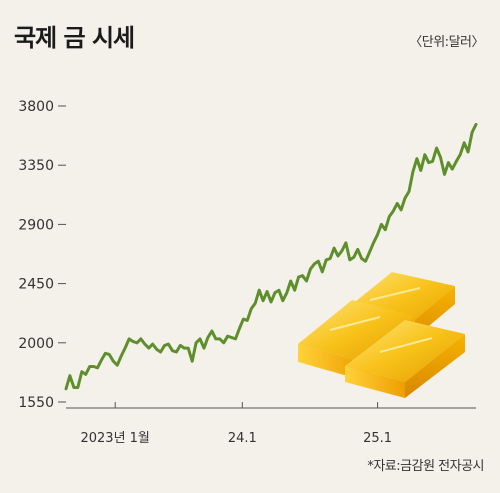 The width and height of the screenshot is (500, 493). Describe the element at coordinates (114, 438) in the screenshot. I see `x-tick-label: 2023년 1월` at that location.